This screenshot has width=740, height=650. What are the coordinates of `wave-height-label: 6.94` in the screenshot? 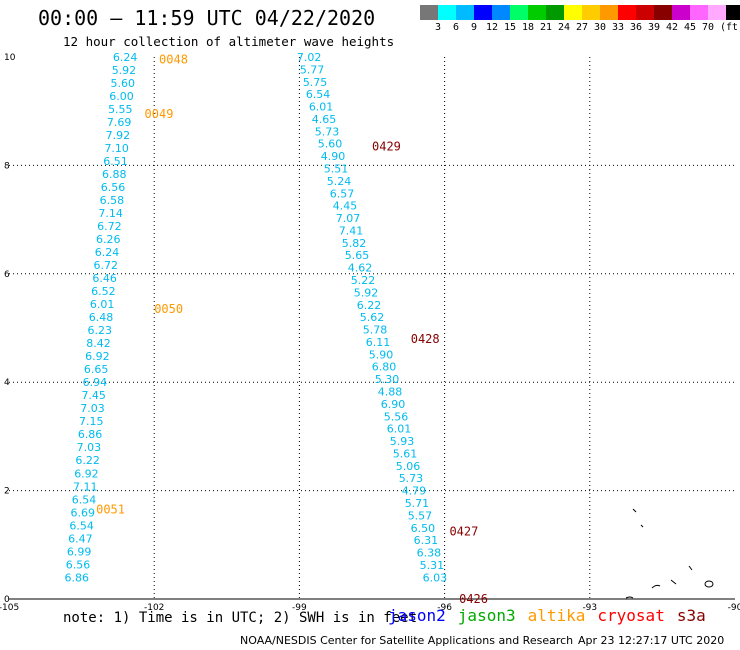 It's located at (95, 382).